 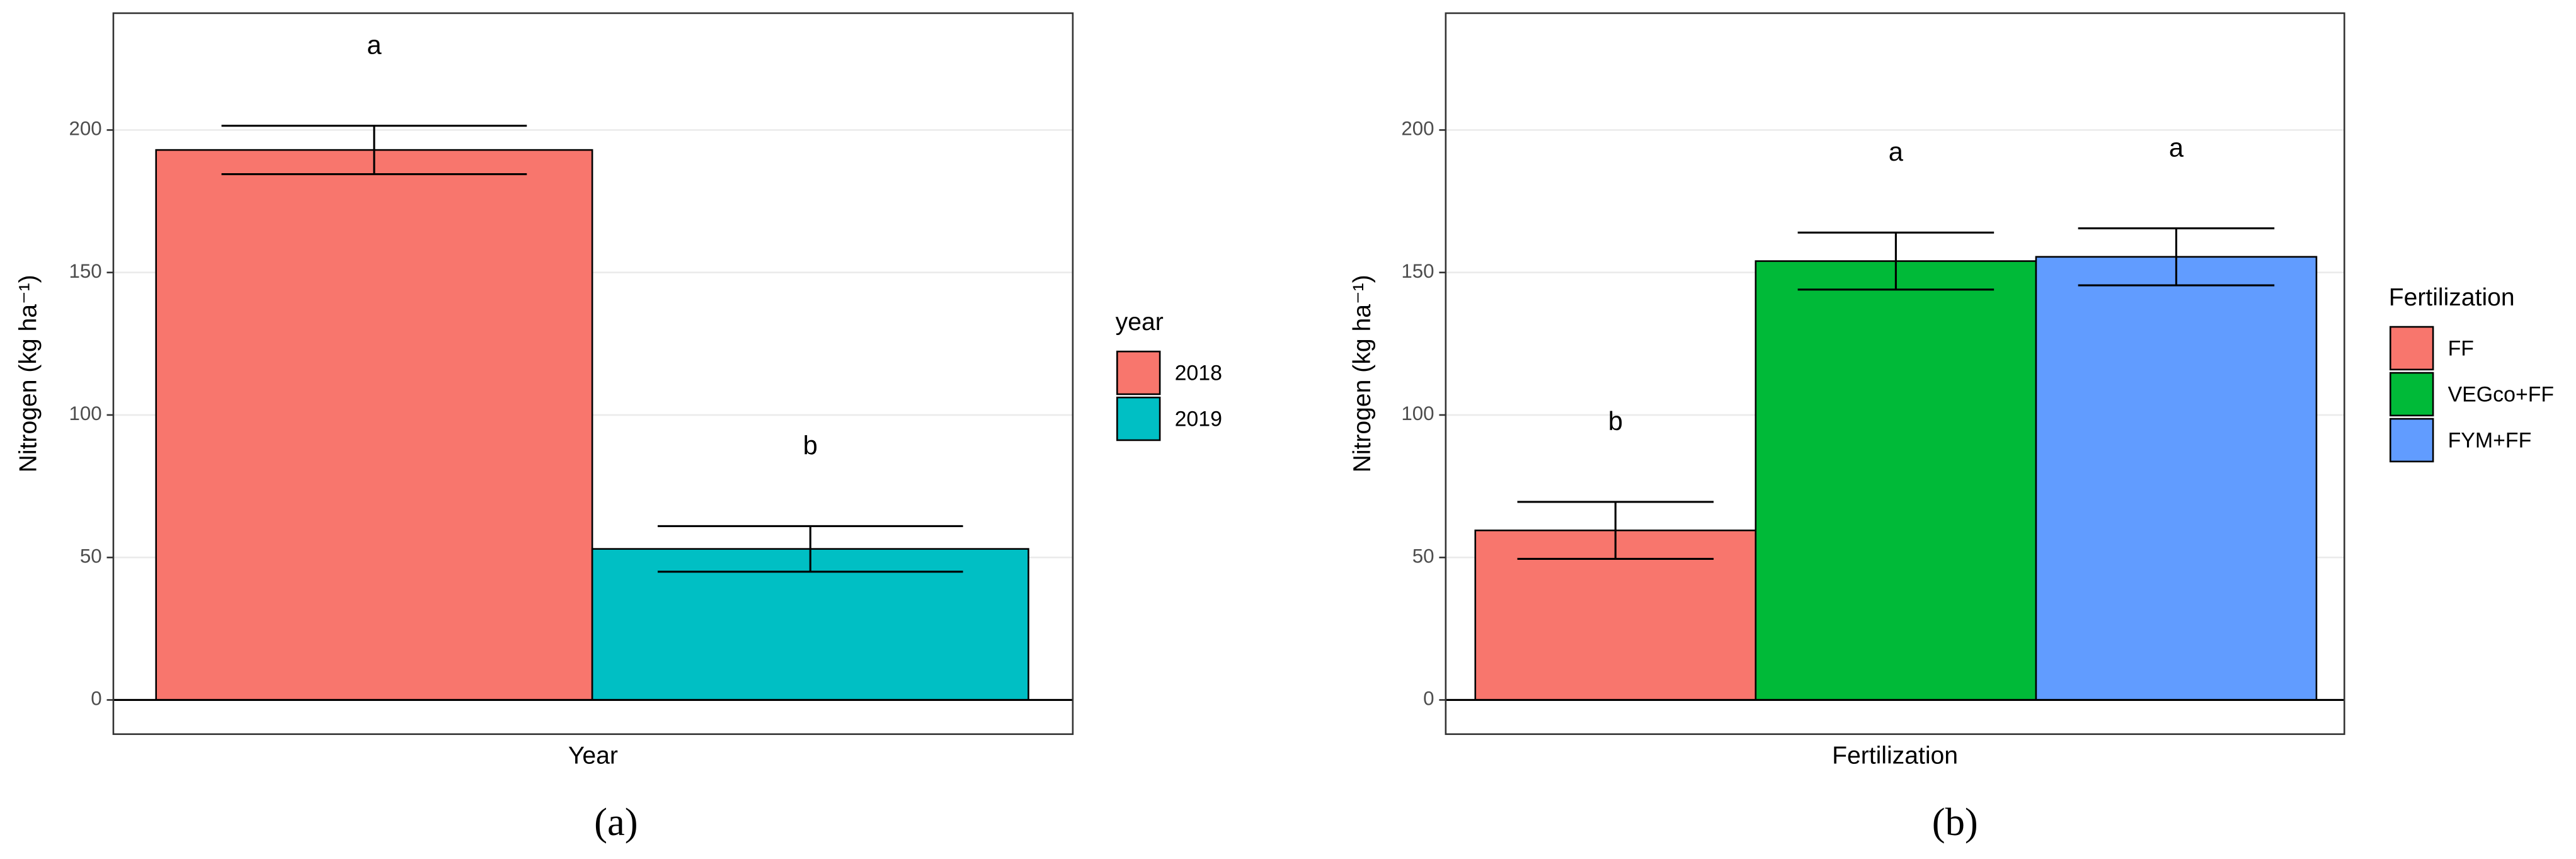 What do you see at coordinates (2461, 348) in the screenshot?
I see `legend-label: FF` at bounding box center [2461, 348].